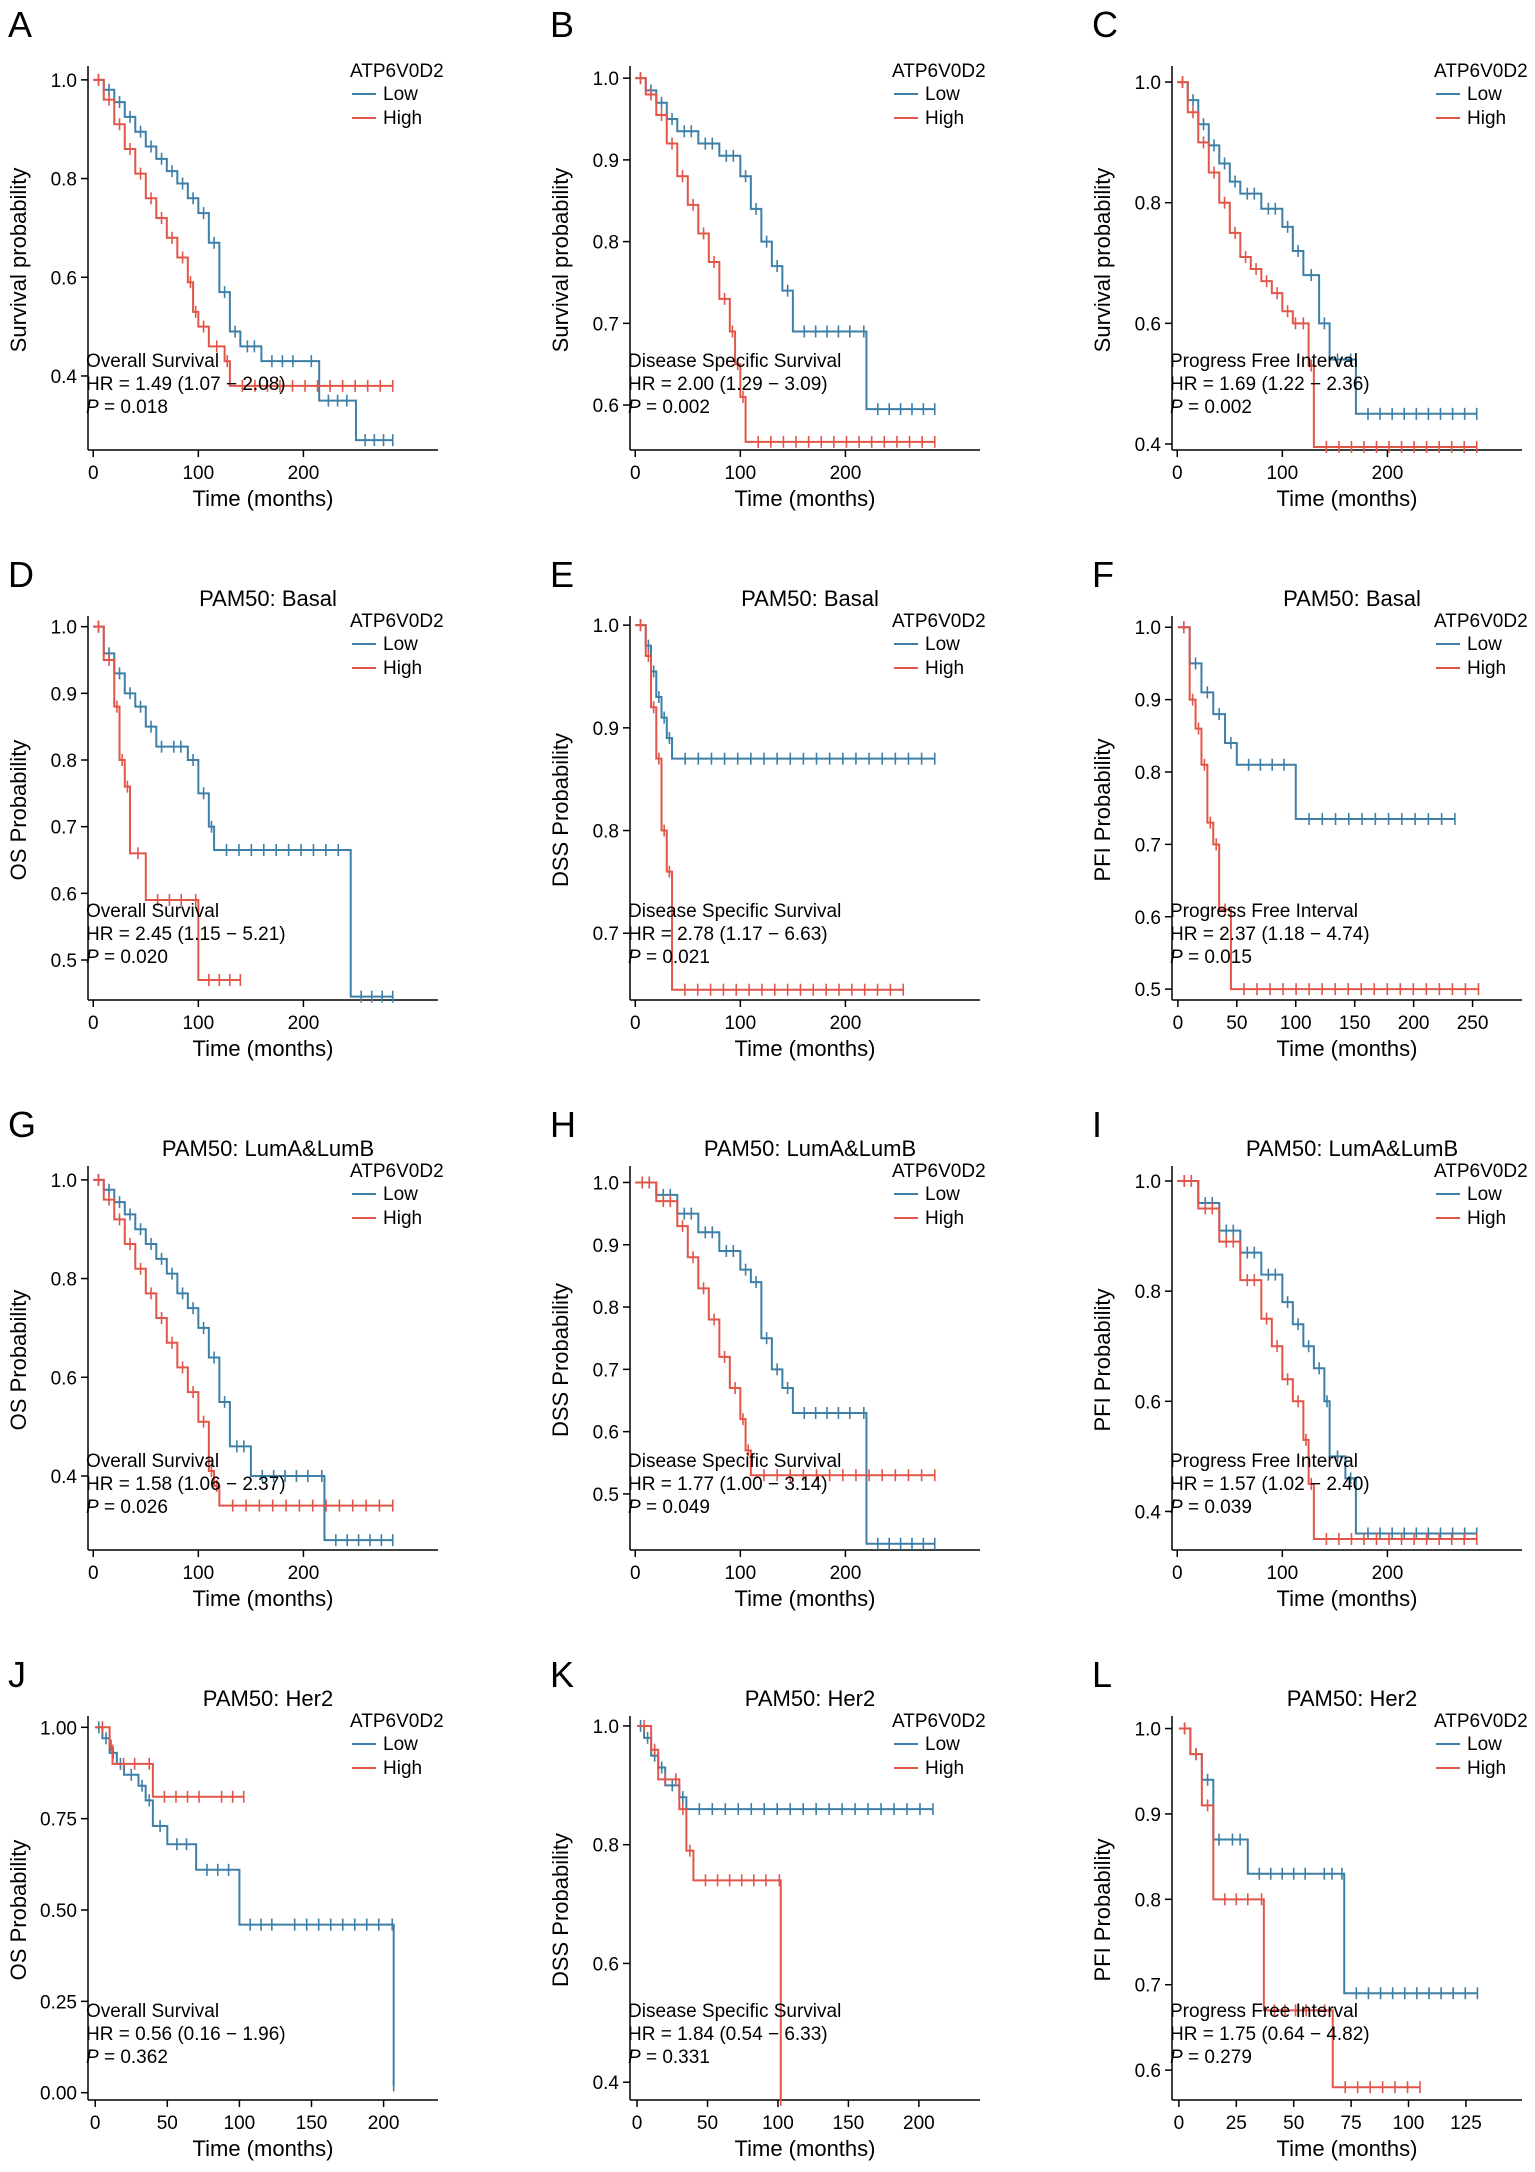  What do you see at coordinates (1466, 2123) in the screenshot?
I see `x-tick-label: 125` at bounding box center [1466, 2123].